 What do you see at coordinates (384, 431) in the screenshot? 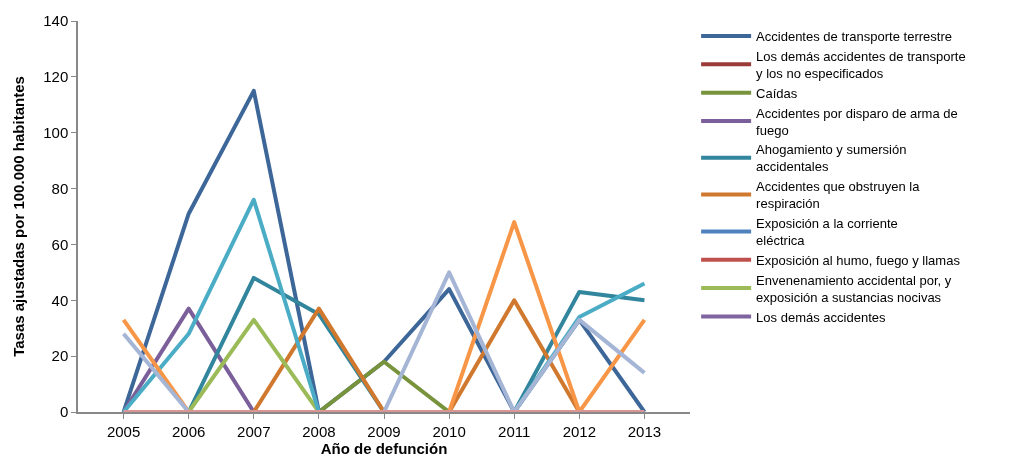
I see `x-tick-label: 2009` at bounding box center [384, 431].